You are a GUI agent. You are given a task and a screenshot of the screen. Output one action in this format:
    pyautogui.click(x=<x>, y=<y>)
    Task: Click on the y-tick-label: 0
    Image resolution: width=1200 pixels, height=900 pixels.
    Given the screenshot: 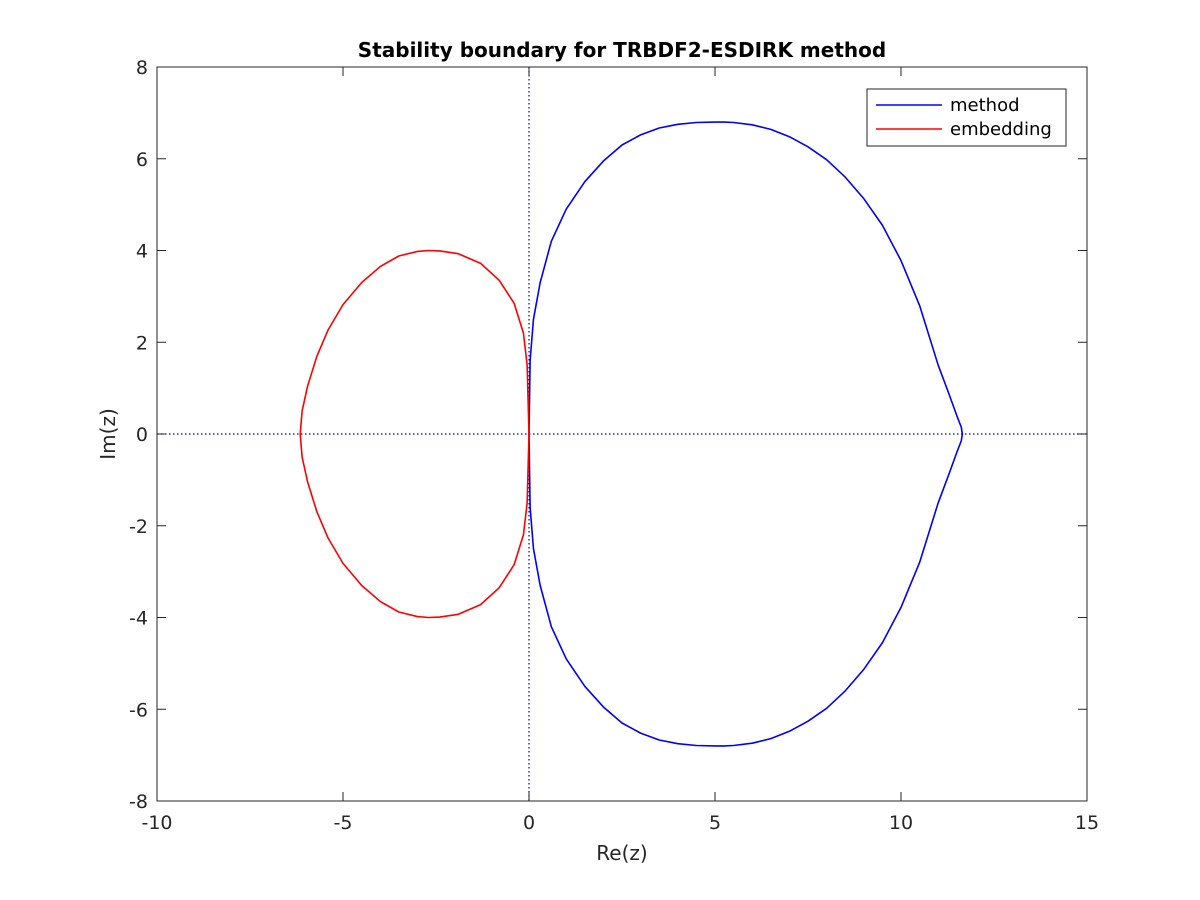 What is the action you would take?
    pyautogui.click(x=142, y=435)
    